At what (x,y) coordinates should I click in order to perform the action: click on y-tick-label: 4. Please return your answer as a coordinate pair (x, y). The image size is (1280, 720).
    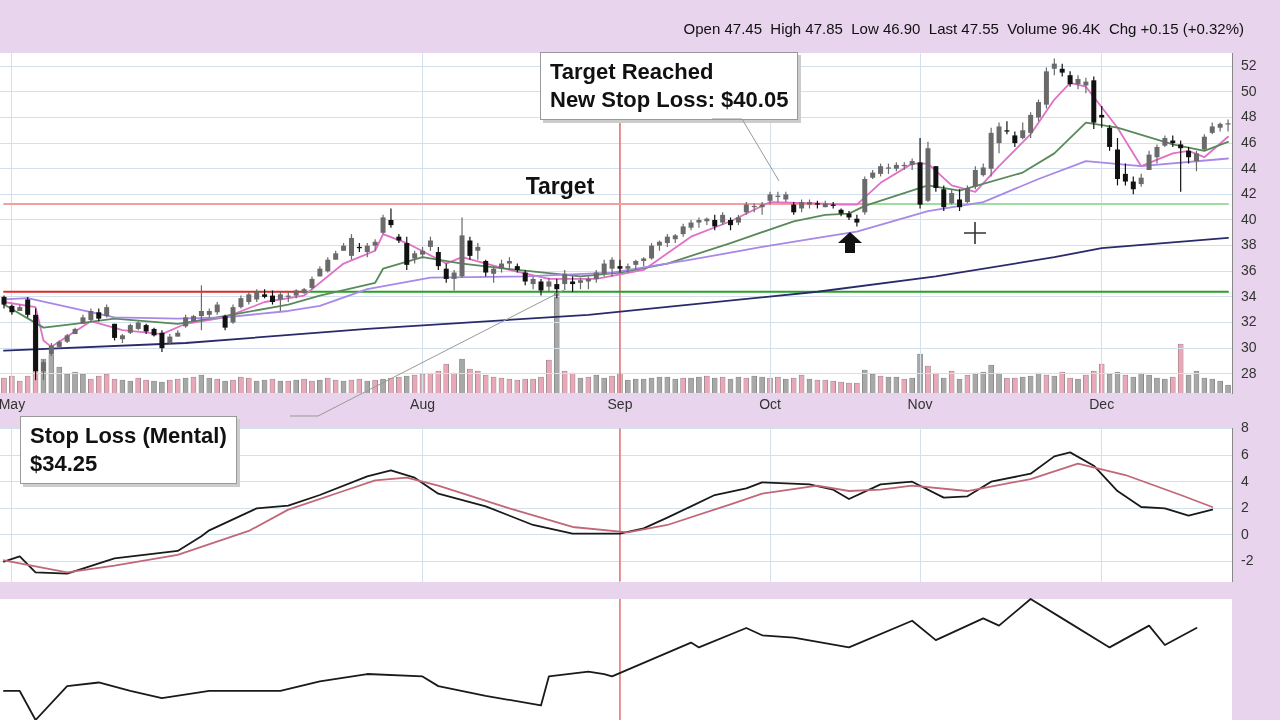
    Looking at the image, I should click on (1245, 480).